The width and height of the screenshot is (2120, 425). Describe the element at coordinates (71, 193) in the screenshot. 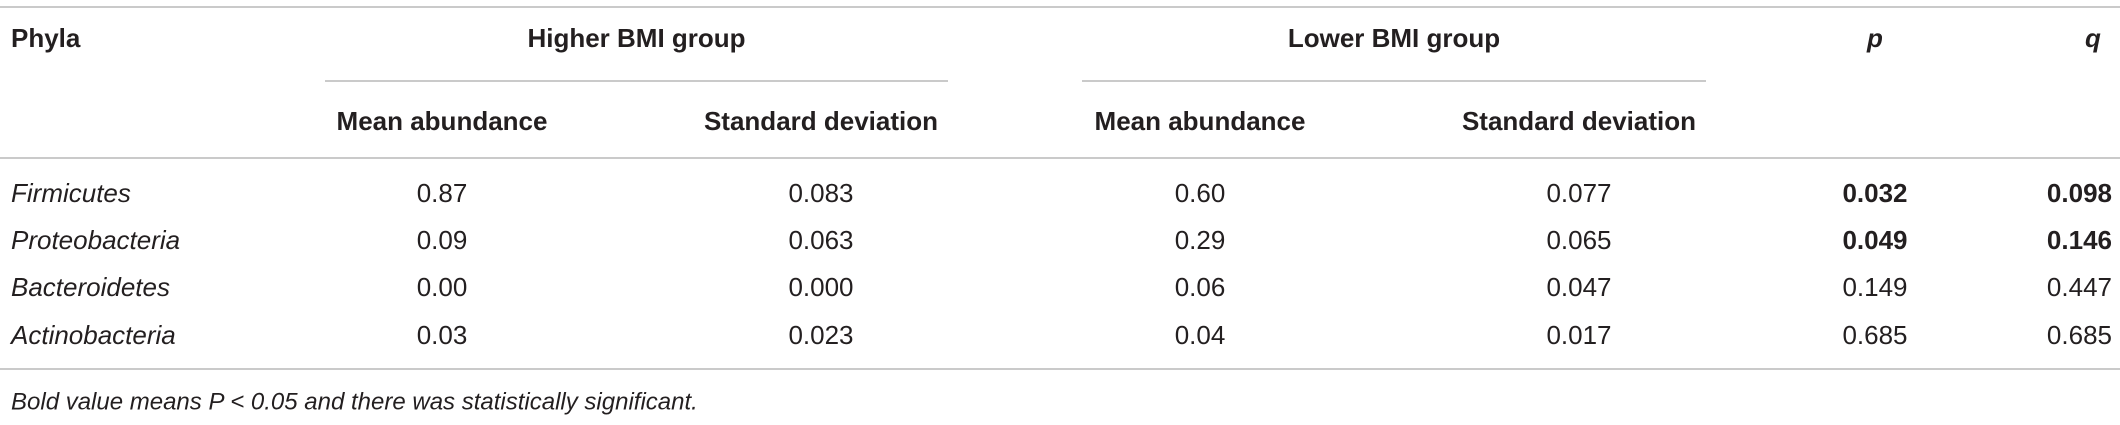

I see `phylum: Firmicutes` at that location.